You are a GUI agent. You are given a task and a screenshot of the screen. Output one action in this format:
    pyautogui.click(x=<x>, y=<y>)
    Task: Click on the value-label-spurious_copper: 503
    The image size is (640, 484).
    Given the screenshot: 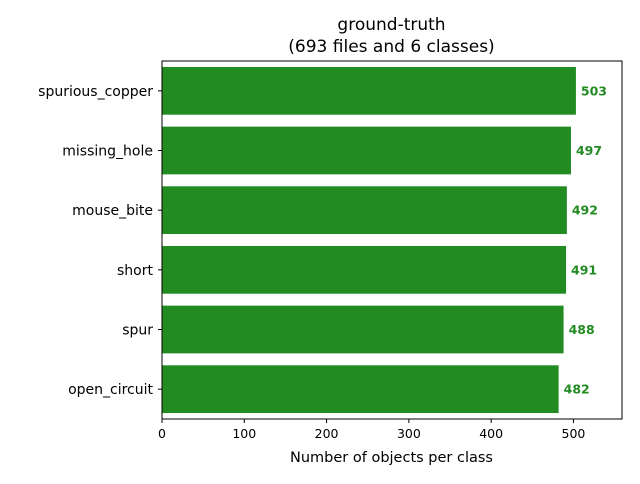 What is the action you would take?
    pyautogui.click(x=594, y=90)
    